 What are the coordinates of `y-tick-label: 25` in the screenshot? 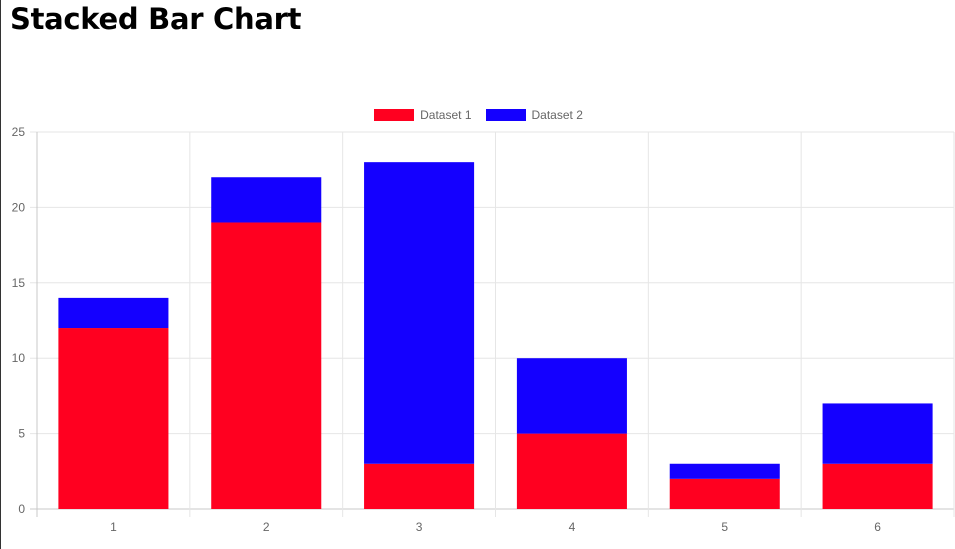 It's located at (19, 132).